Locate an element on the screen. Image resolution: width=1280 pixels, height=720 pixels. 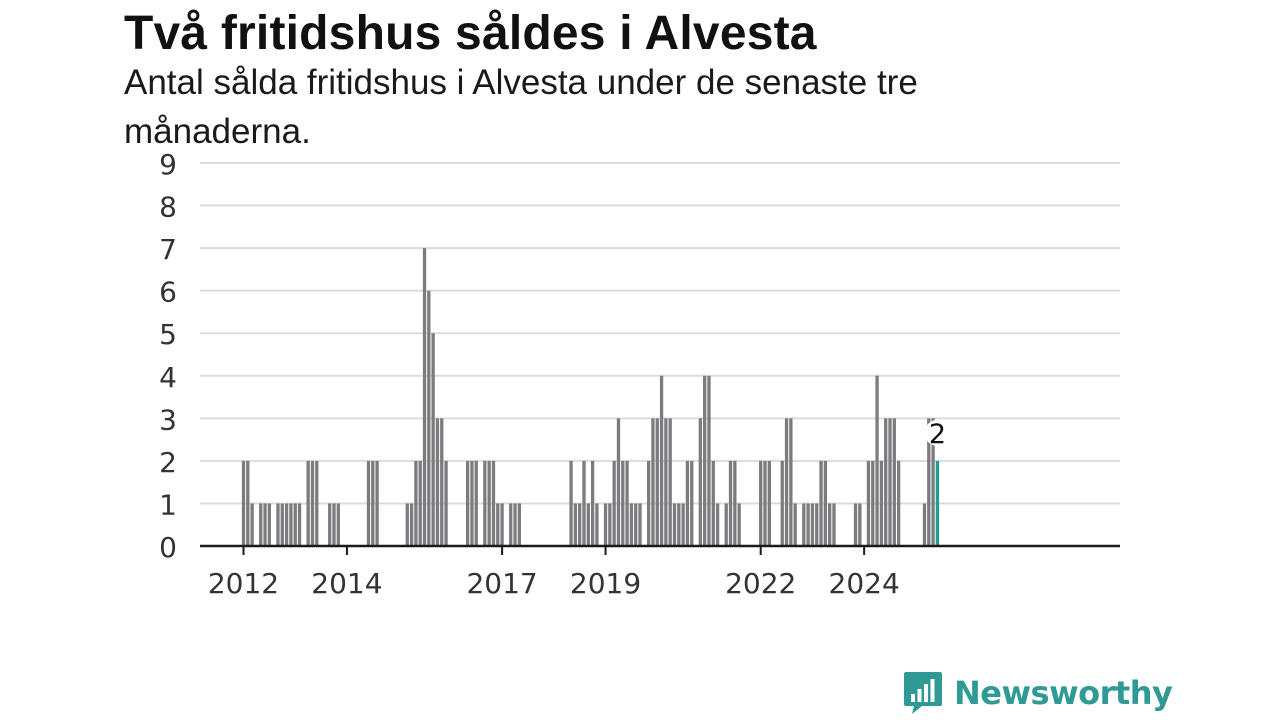
y-tick-label: 6 is located at coordinates (168, 292).